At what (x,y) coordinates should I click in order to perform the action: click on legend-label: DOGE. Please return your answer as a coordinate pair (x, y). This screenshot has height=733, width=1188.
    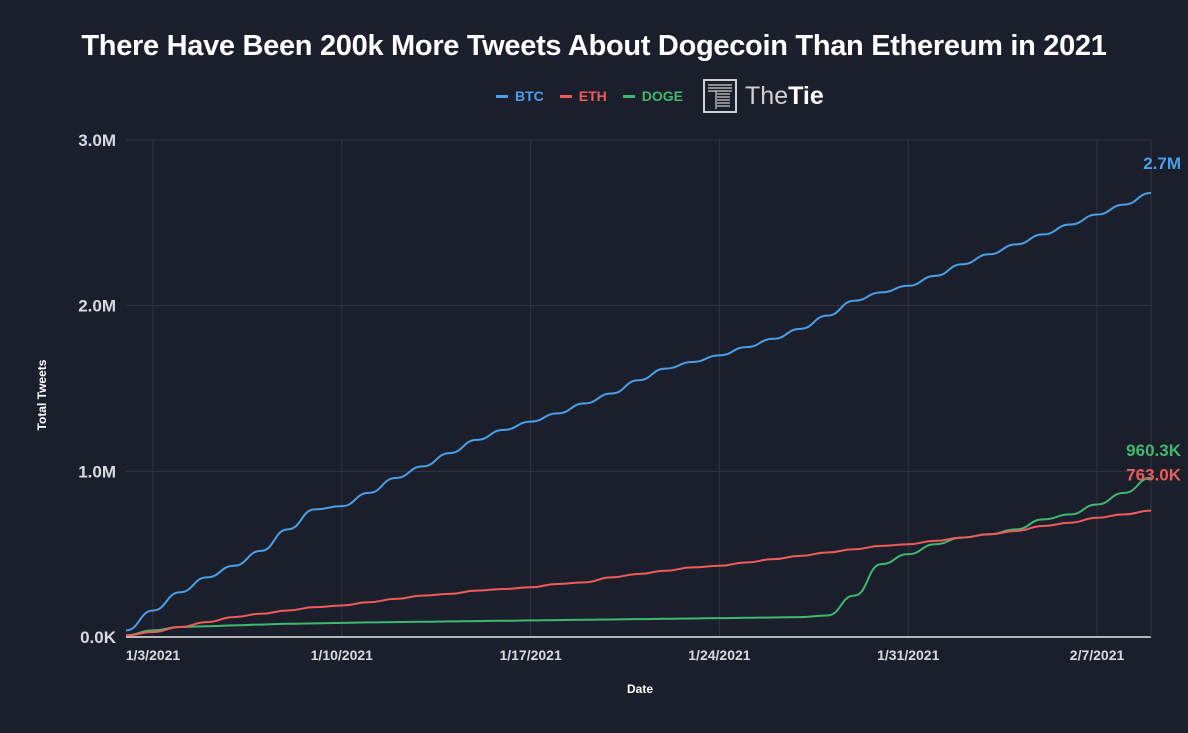
    Looking at the image, I should click on (662, 96).